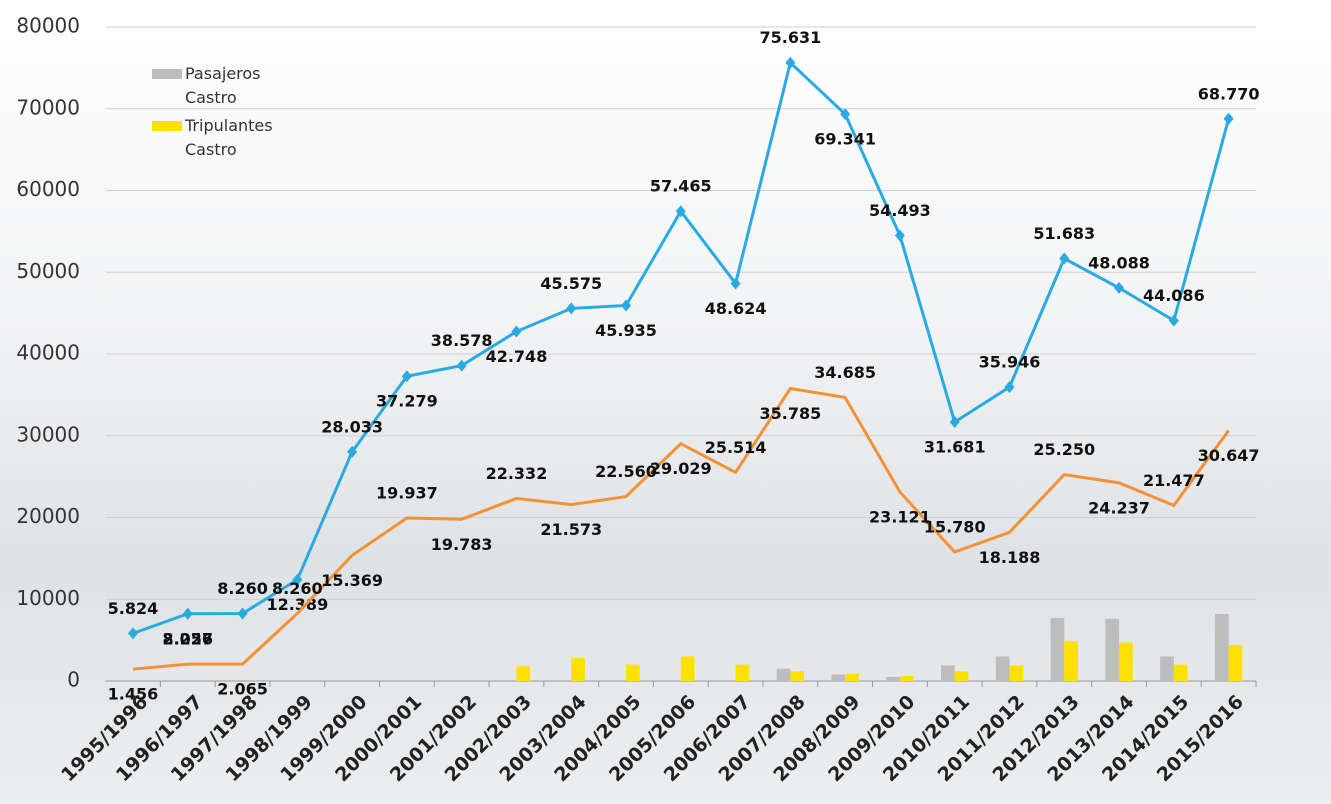 The image size is (1331, 804). What do you see at coordinates (626, 471) in the screenshot?
I see `data-label: 22.560` at bounding box center [626, 471].